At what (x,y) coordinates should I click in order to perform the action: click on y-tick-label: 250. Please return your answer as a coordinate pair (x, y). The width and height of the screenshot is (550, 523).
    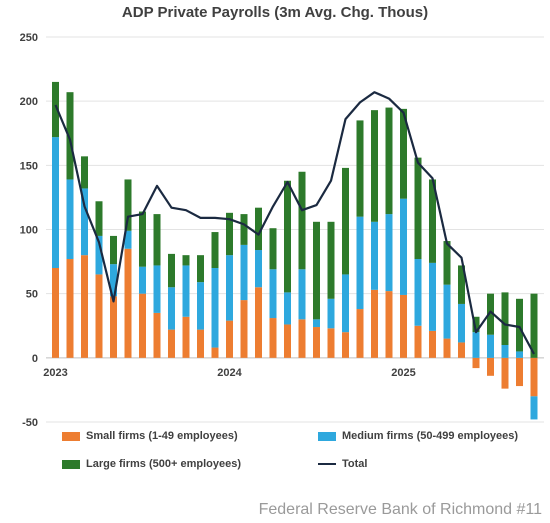
    Looking at the image, I should click on (29, 38).